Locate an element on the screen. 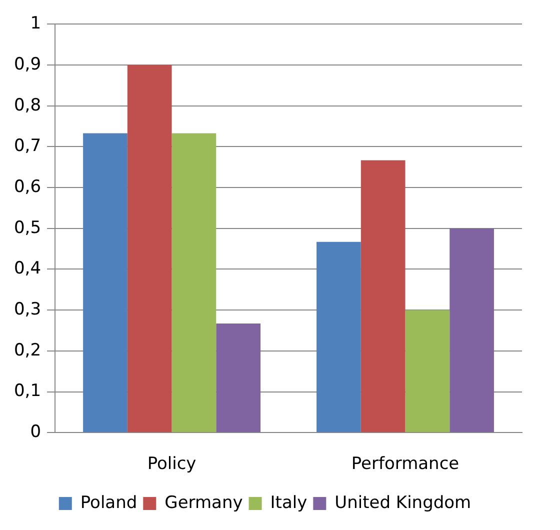  y-tick-label: 0,6 is located at coordinates (28, 186).